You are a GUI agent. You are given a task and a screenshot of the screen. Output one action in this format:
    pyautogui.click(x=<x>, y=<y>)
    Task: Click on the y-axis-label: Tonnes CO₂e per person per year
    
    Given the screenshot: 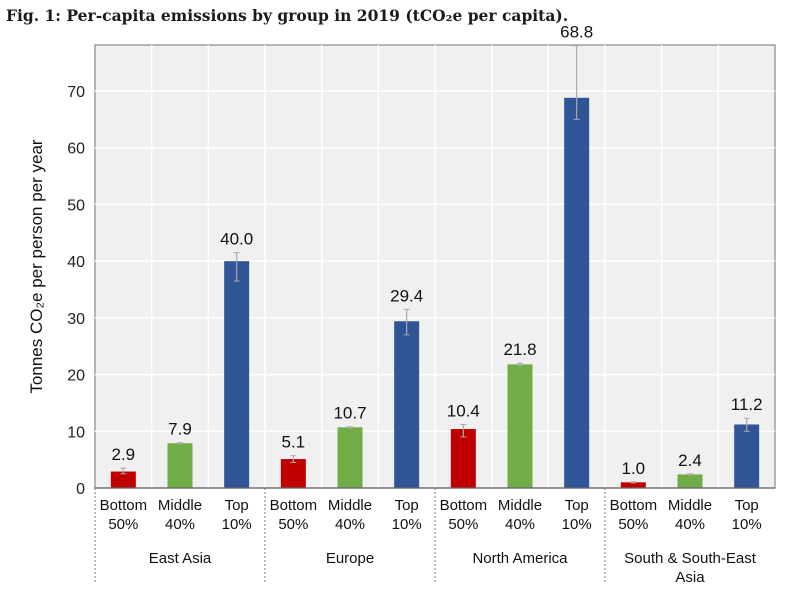 What is the action you would take?
    pyautogui.click(x=36, y=266)
    